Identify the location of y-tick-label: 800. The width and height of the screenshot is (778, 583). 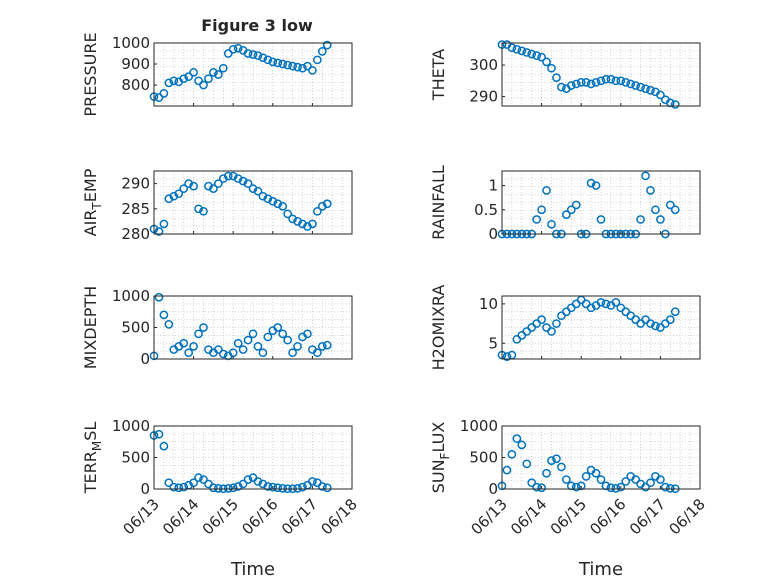
(135, 85).